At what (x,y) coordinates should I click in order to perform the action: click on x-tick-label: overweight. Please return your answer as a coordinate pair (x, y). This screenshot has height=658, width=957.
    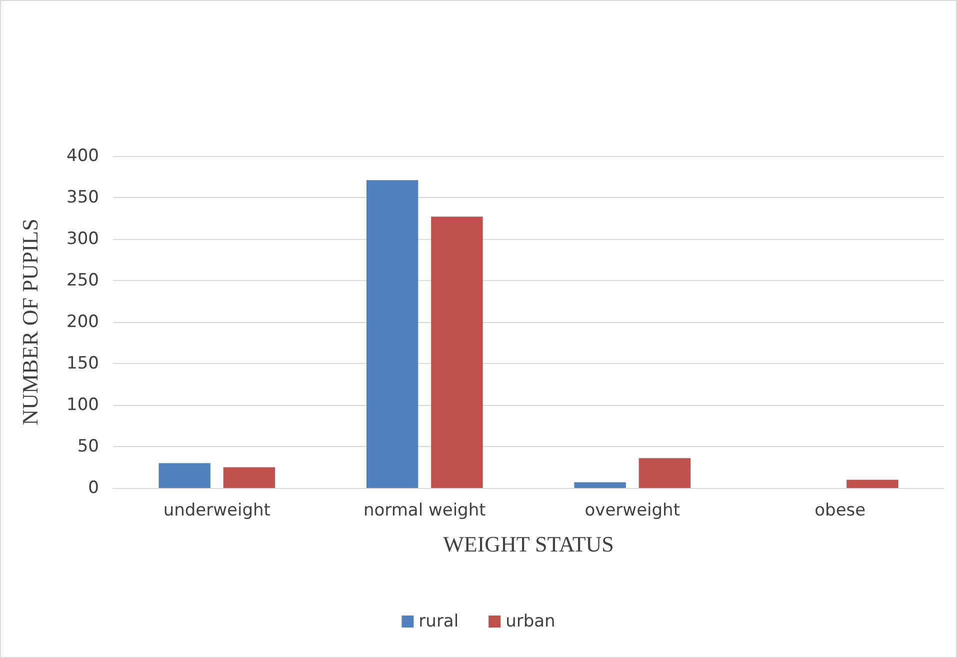
    Looking at the image, I should click on (632, 510).